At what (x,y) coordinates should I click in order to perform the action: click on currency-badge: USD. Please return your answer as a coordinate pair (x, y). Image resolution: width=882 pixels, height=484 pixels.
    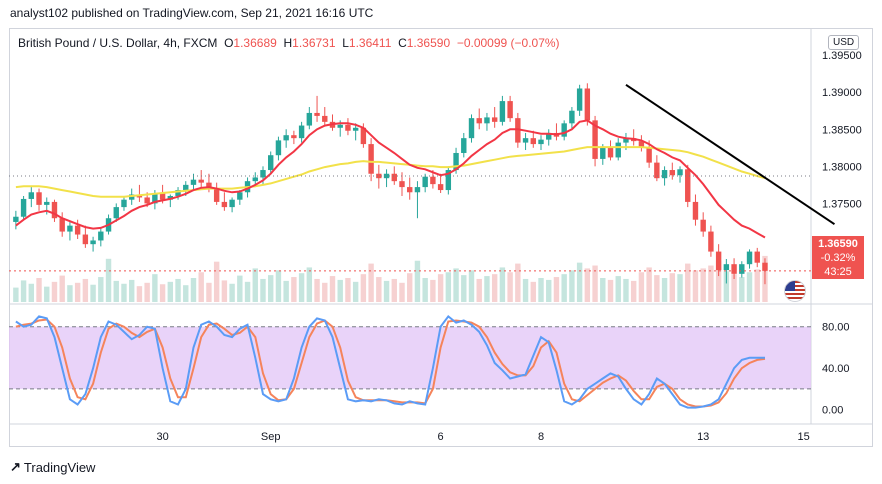
    Looking at the image, I should click on (844, 42).